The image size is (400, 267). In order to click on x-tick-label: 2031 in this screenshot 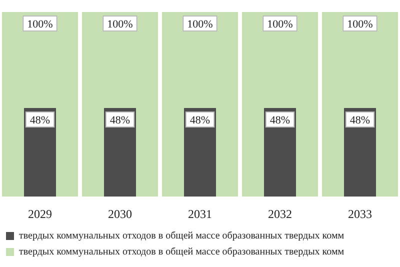, I will do `click(200, 213)`.